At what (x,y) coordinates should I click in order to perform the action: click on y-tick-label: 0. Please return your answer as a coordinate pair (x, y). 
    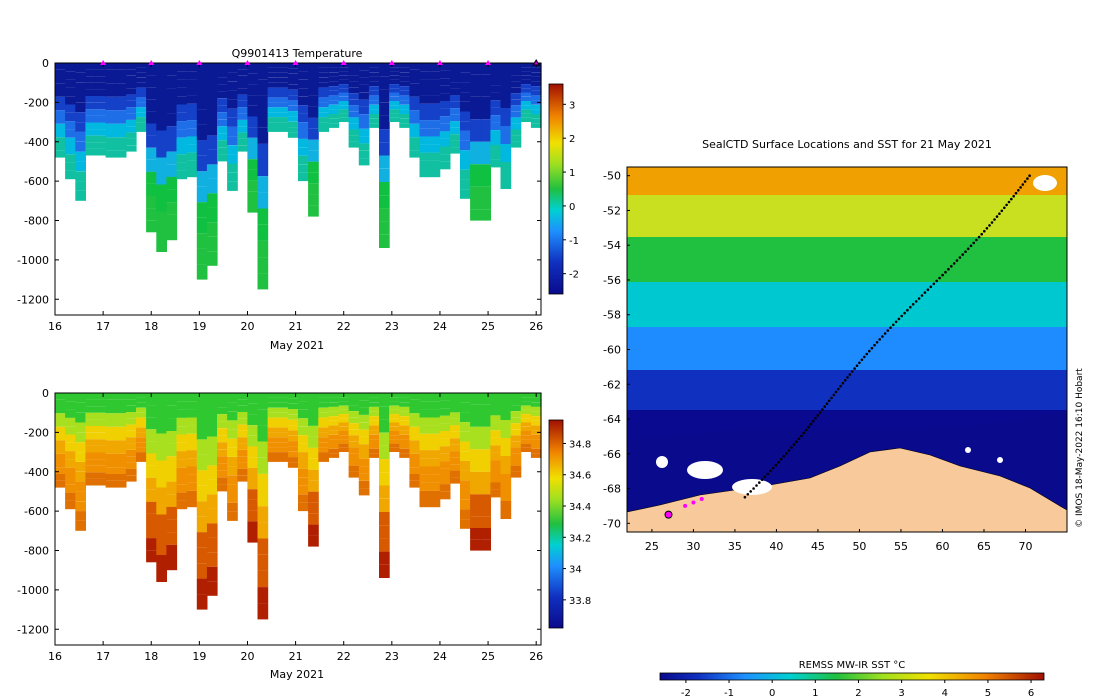
    Looking at the image, I should click on (45, 63).